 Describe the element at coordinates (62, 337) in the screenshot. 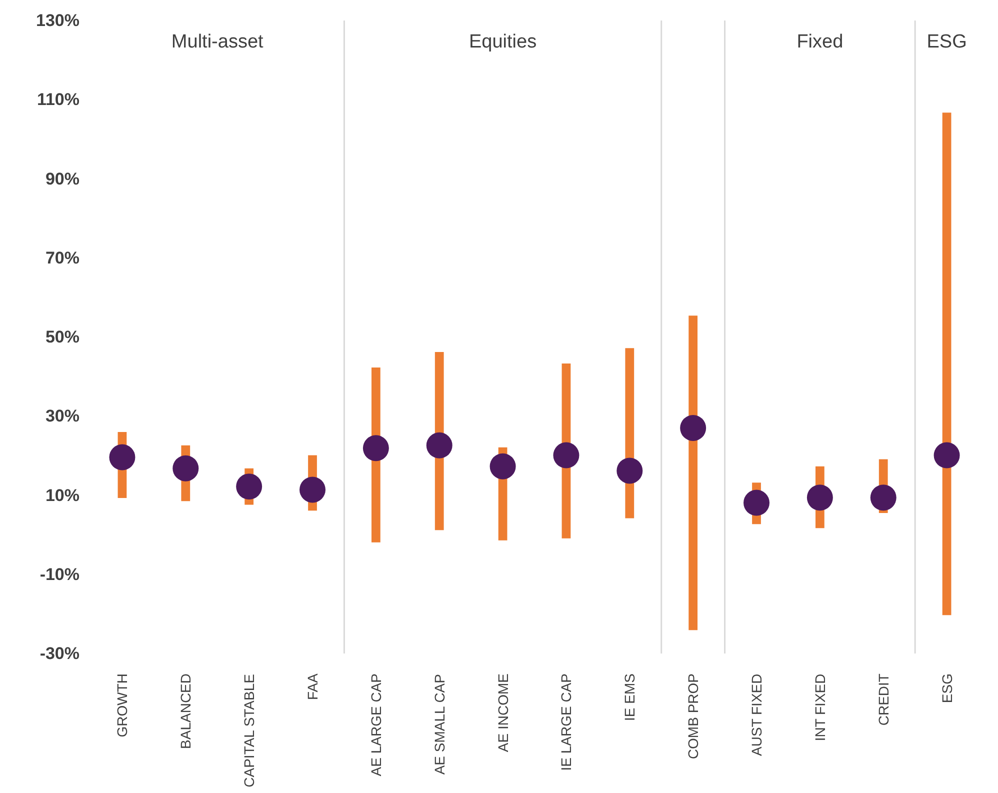

I see `y-tick-label: 50%` at that location.